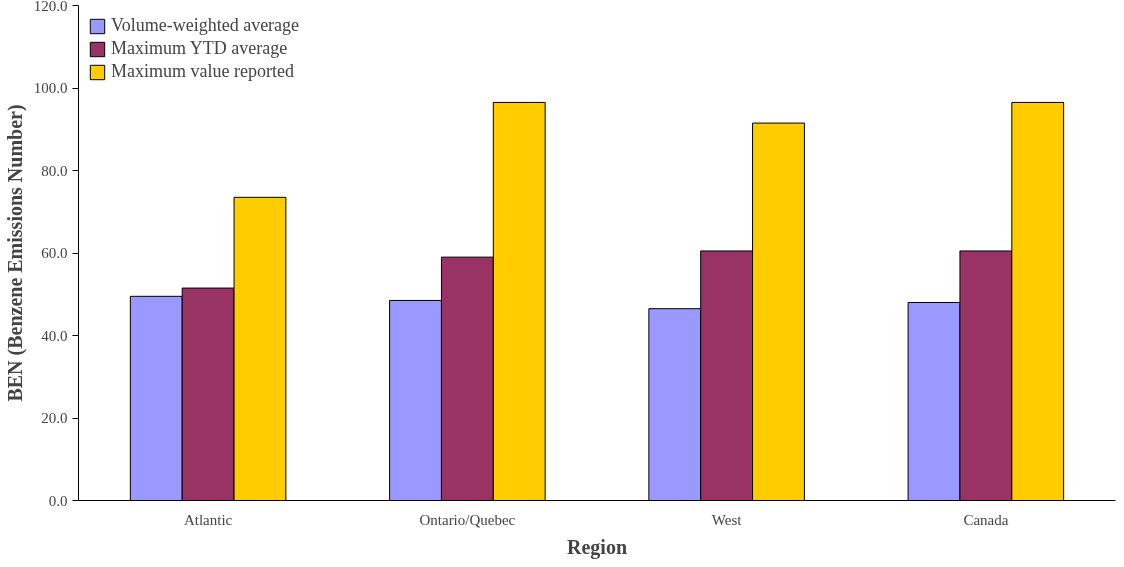  What do you see at coordinates (54, 335) in the screenshot?
I see `y-tick-label: 40.0` at bounding box center [54, 335].